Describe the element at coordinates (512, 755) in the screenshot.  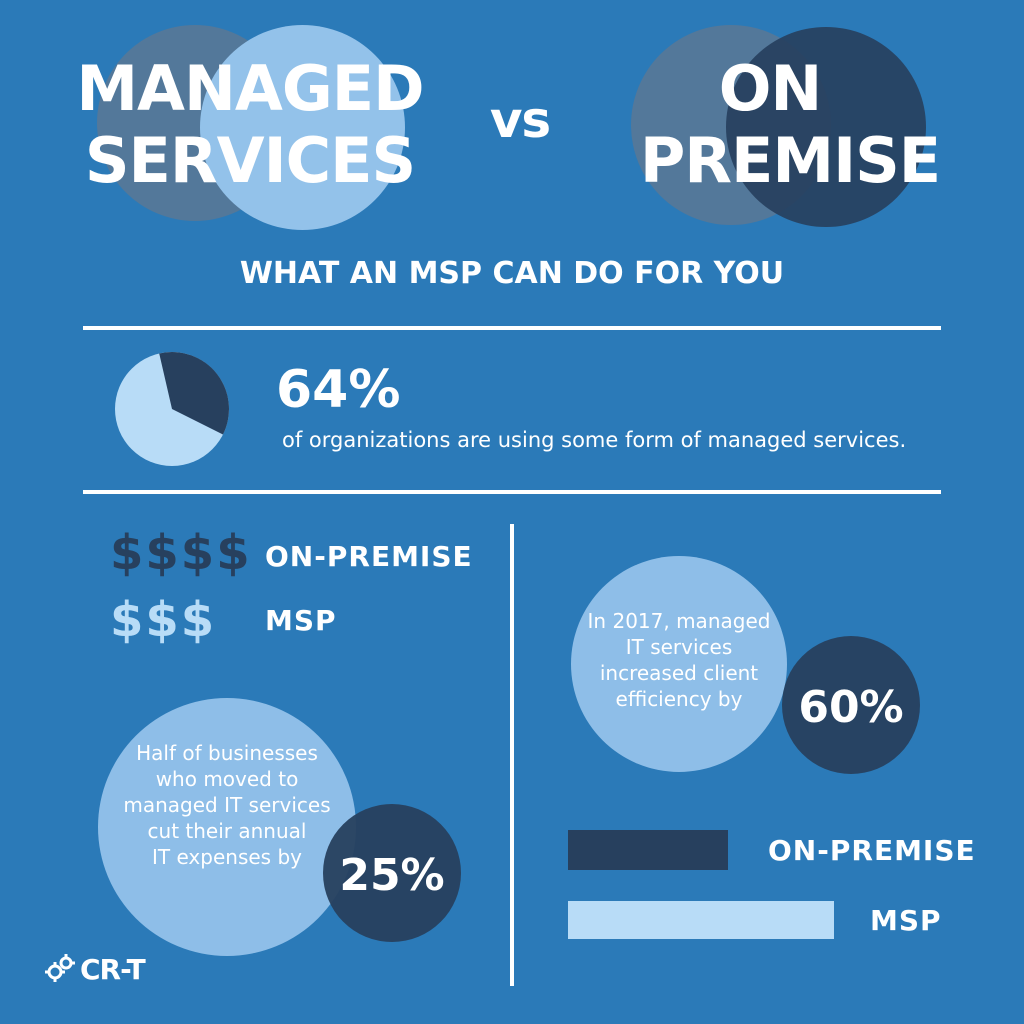
I see `divider-vertical` at that location.